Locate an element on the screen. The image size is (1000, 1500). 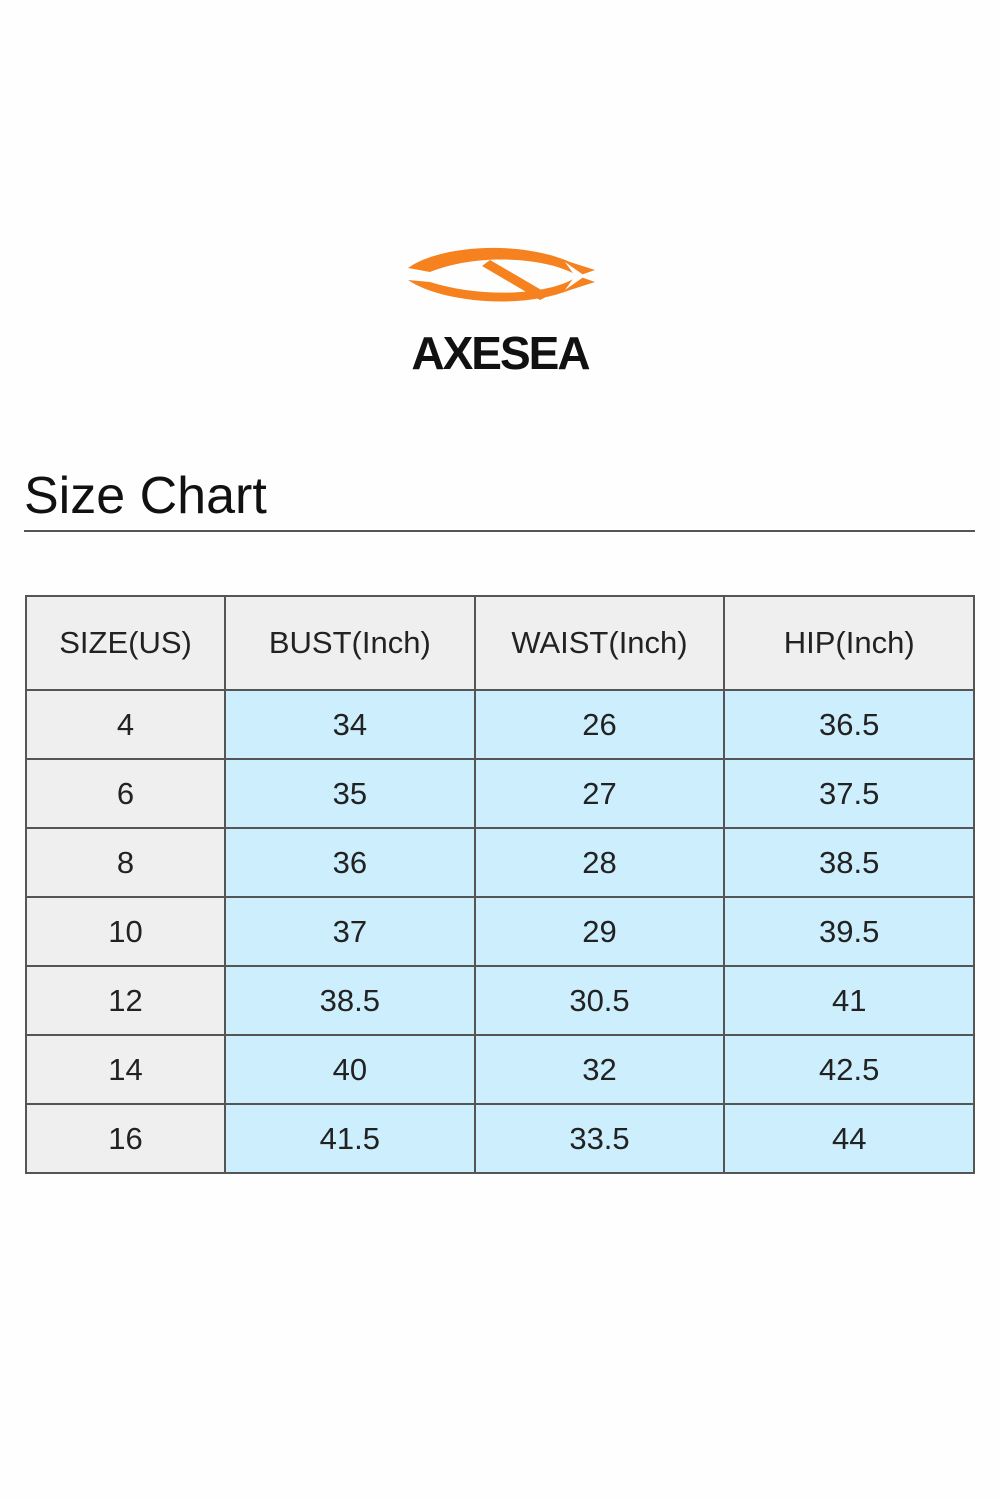
measure-cell: 36.5 is located at coordinates (849, 724).